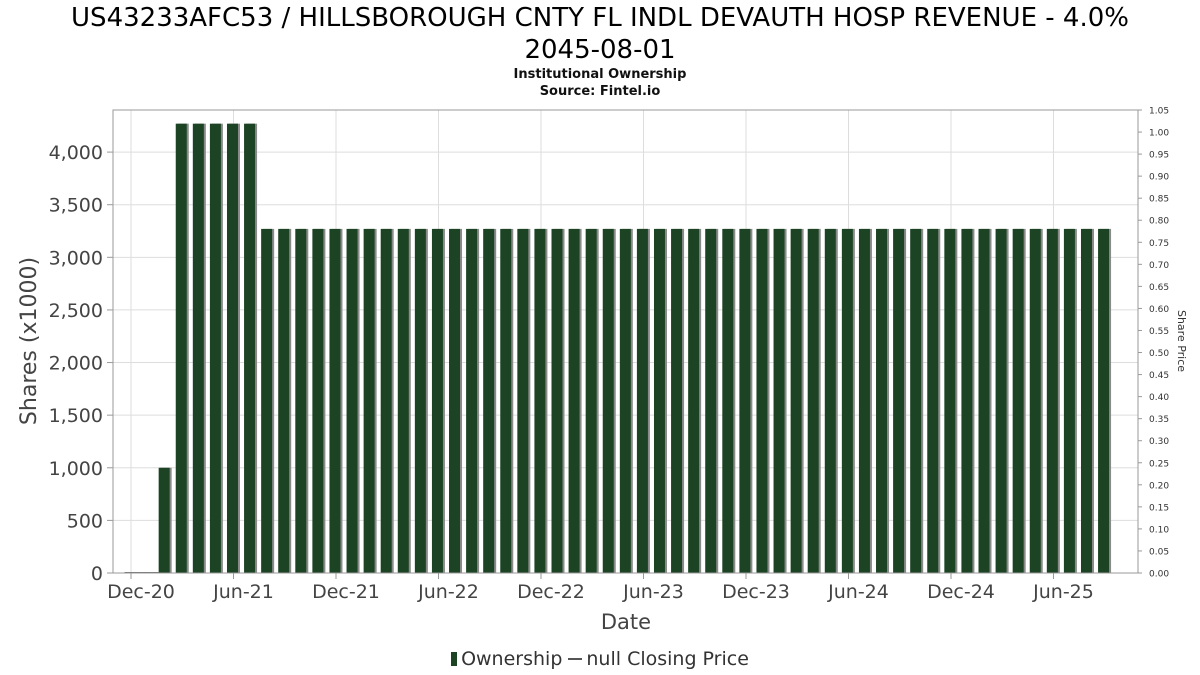 This screenshot has width=1200, height=675. What do you see at coordinates (1181, 341) in the screenshot?
I see `y2-axis-label: Share Price` at bounding box center [1181, 341].